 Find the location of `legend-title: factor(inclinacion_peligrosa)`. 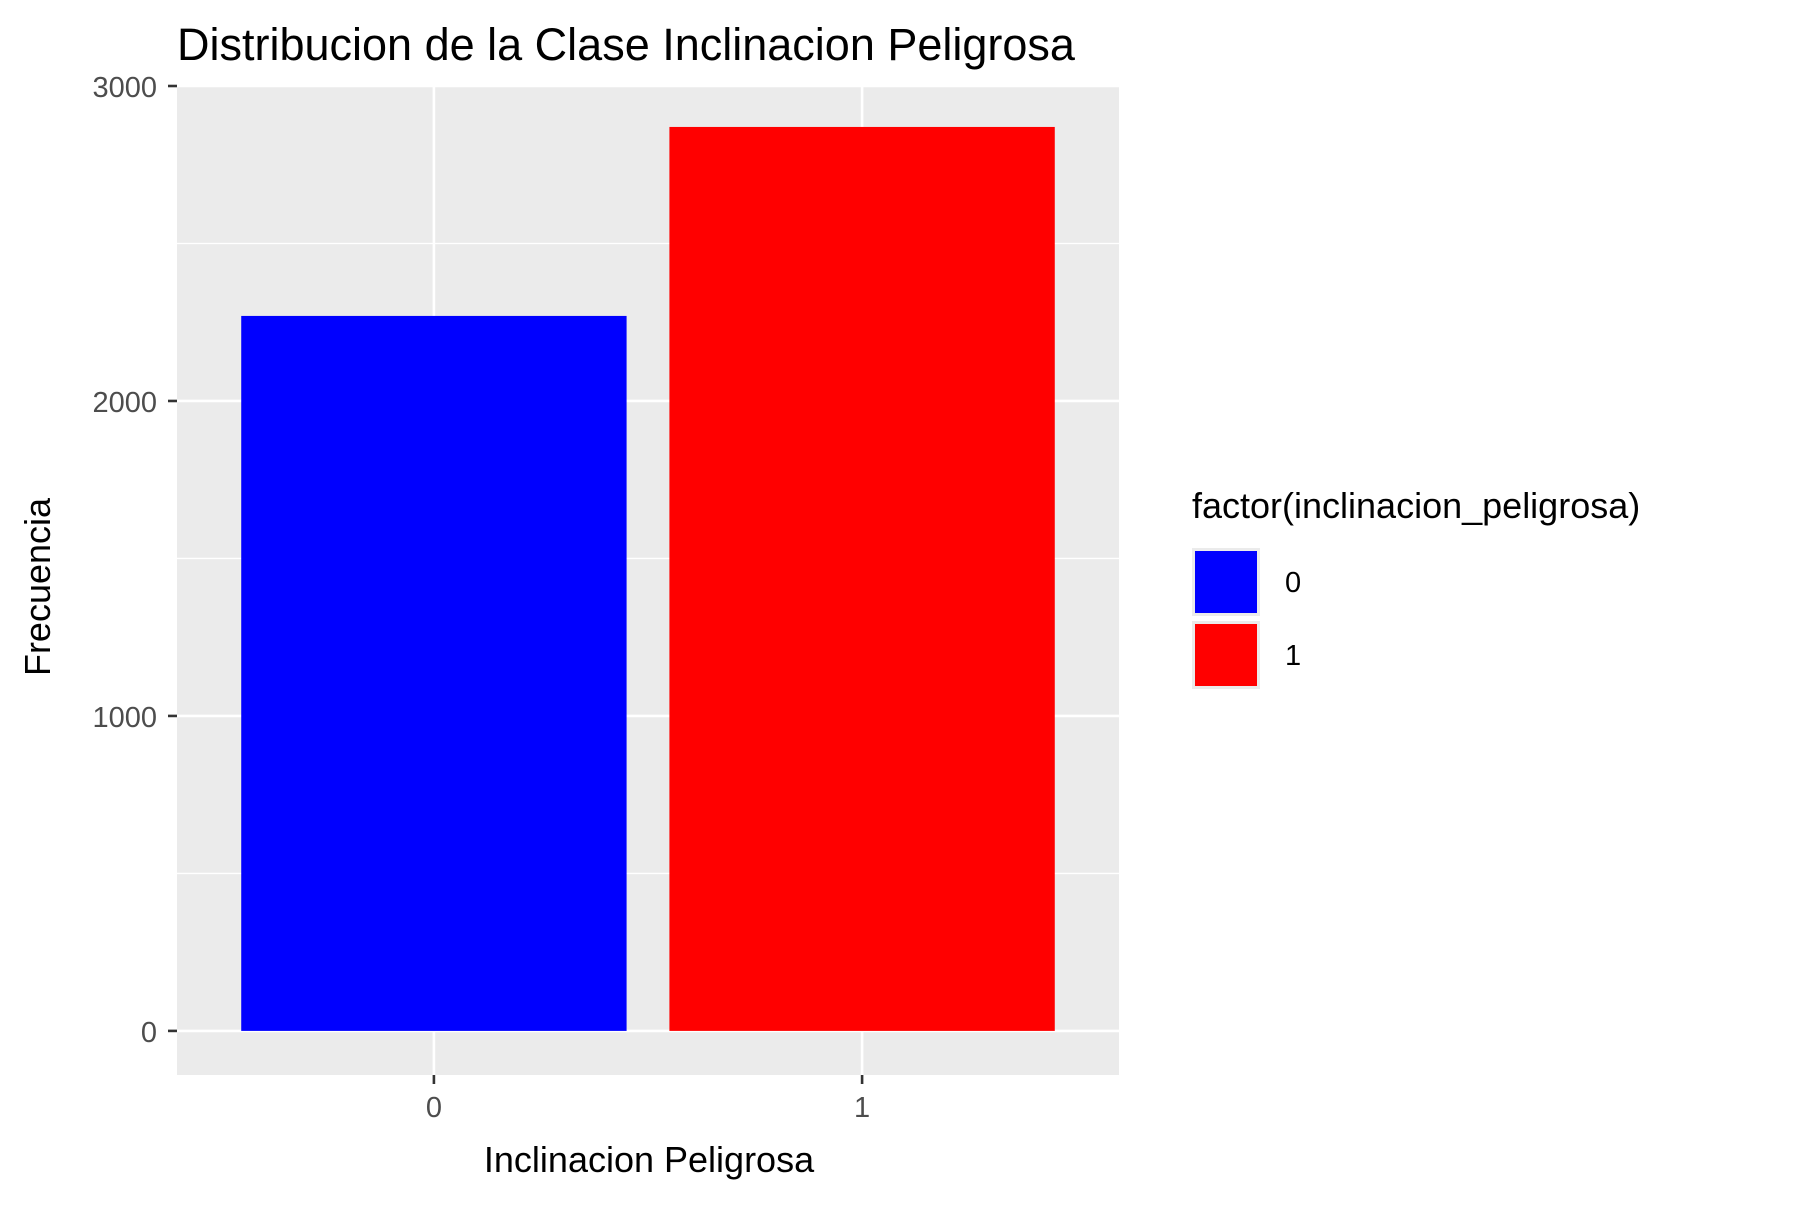

legend-title: factor(inclinacion_peligrosa) is located at coordinates (1416, 505).